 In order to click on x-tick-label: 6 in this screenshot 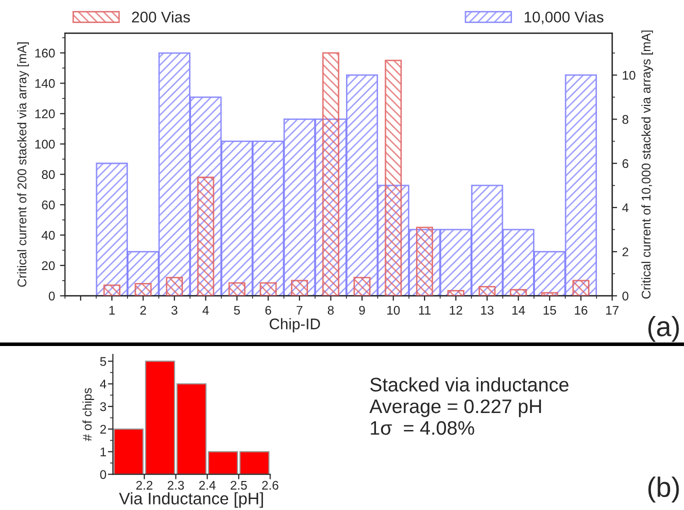, I will do `click(268, 310)`.